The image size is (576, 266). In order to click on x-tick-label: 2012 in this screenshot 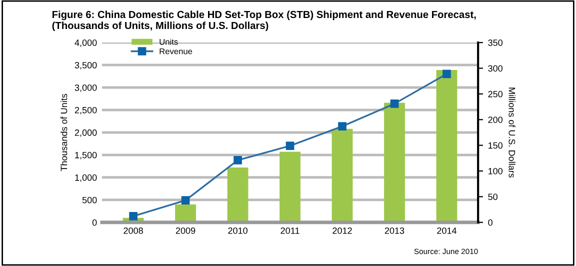, I will do `click(342, 230)`.